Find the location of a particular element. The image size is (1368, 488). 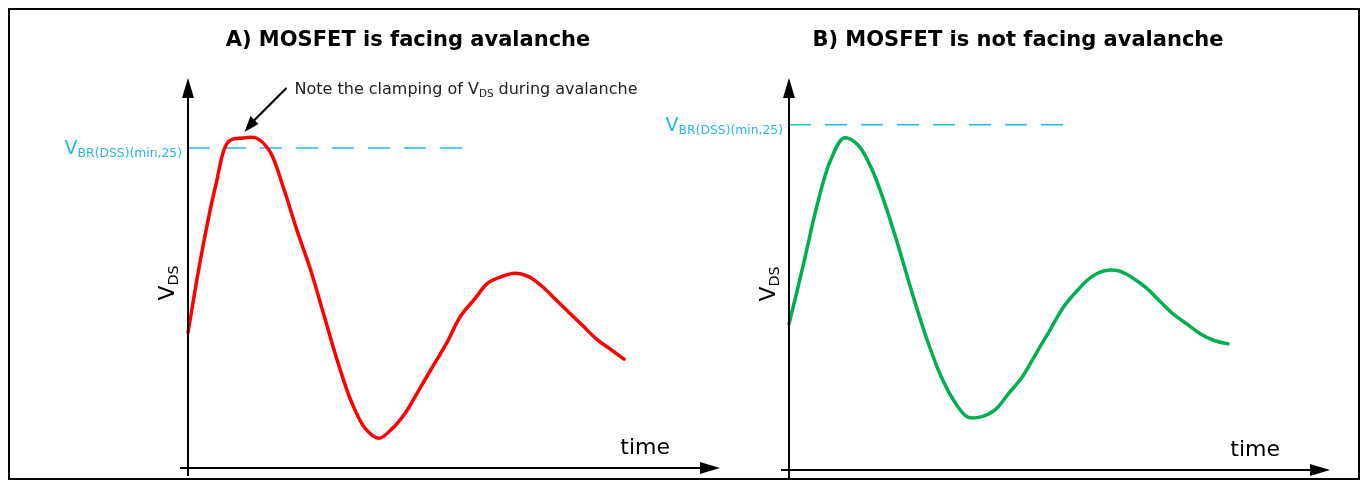

chart-title: A) MOSFET is facing avalanche is located at coordinates (408, 39).